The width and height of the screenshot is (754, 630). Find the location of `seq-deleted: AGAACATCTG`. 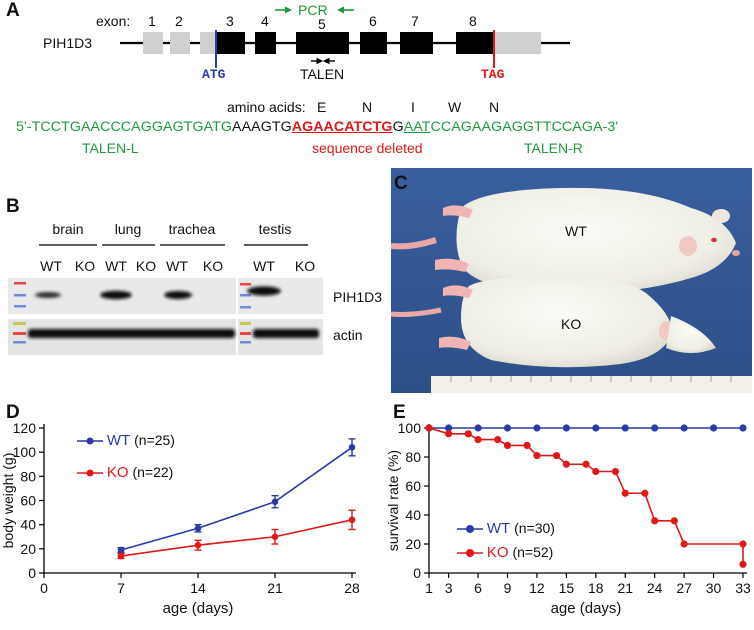

seq-deleted: AGAACATCTG is located at coordinates (342, 127).